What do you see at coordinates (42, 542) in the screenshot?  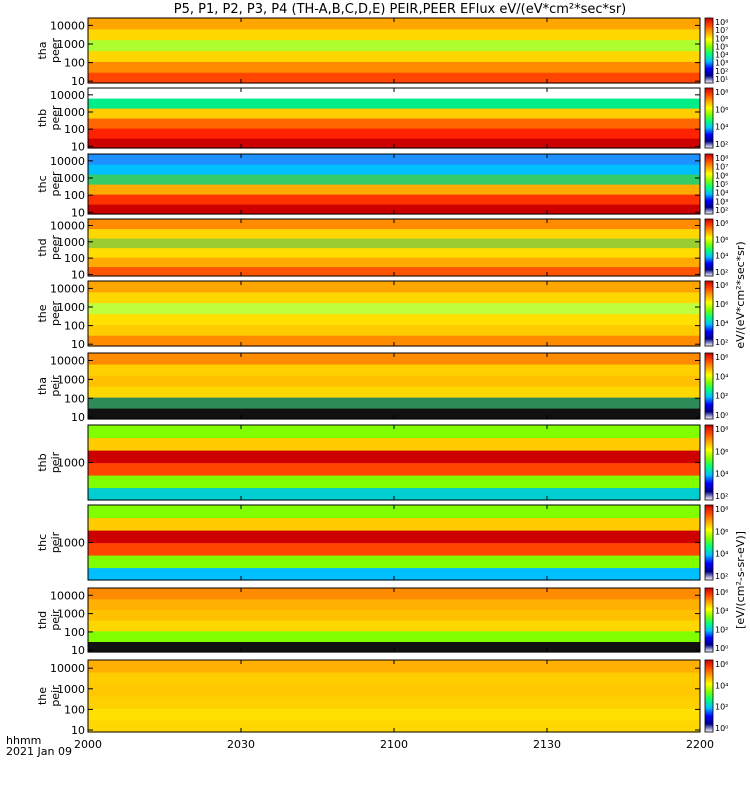 I see `panel-probe-label: thc` at bounding box center [42, 542].